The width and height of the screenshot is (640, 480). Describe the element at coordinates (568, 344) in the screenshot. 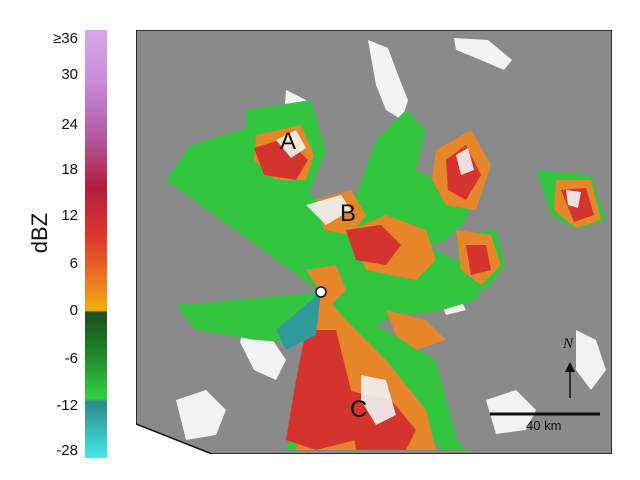

I see `north-label: N` at that location.